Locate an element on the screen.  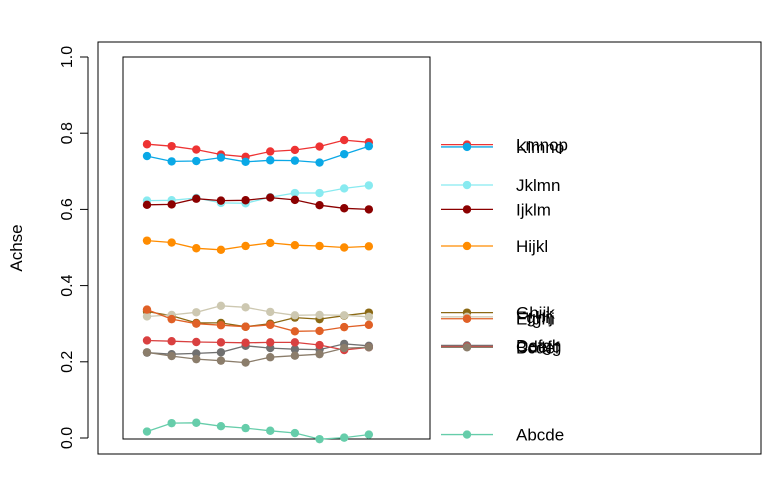
legend-label: Defgh is located at coordinates (538, 345).